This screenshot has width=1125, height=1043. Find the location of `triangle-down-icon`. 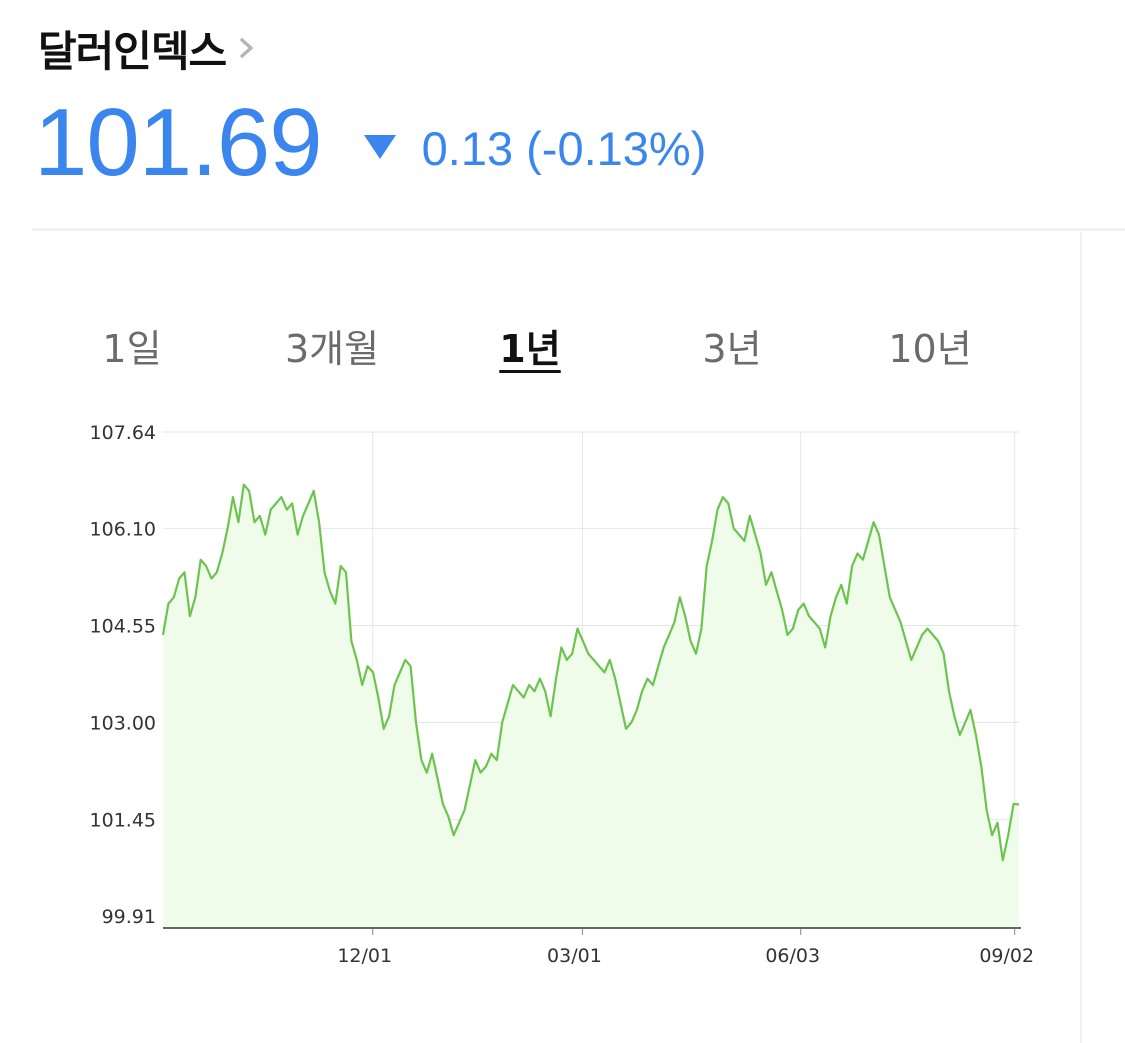

triangle-down-icon is located at coordinates (379, 147).